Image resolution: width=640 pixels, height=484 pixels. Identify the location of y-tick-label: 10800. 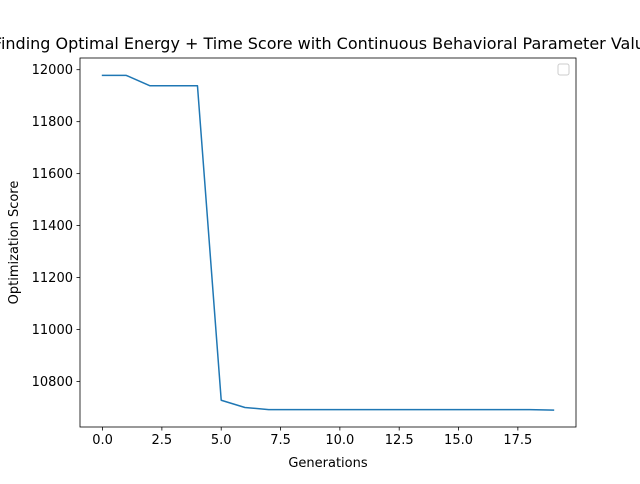
(52, 382).